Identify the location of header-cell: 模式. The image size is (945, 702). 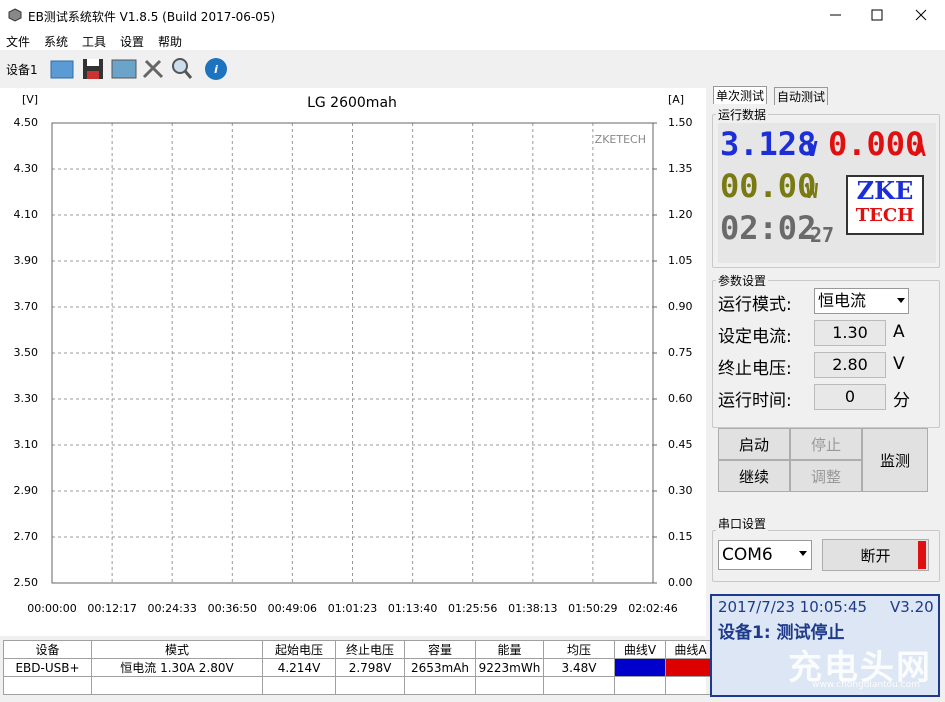
(177, 649).